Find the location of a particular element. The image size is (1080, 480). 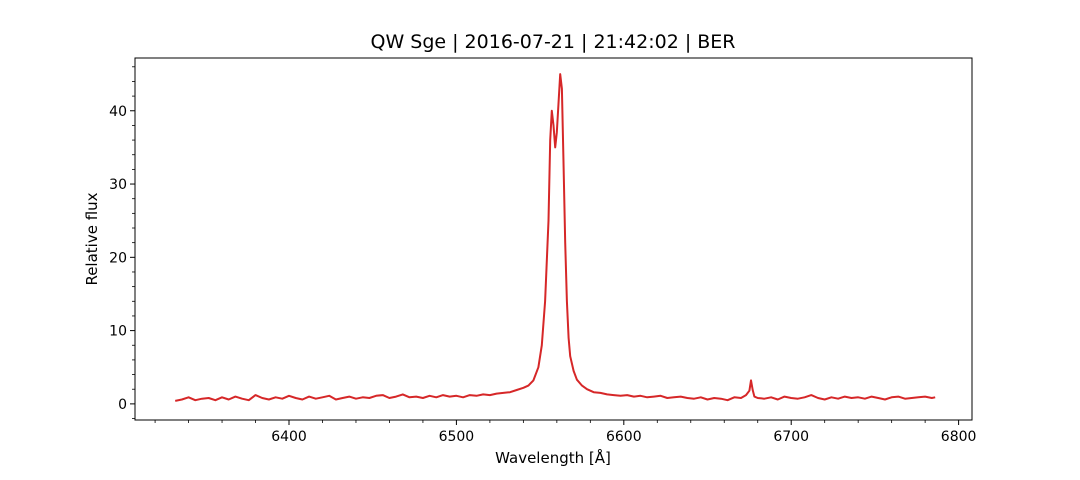

y-tick-label-30: 30 is located at coordinates (118, 185).